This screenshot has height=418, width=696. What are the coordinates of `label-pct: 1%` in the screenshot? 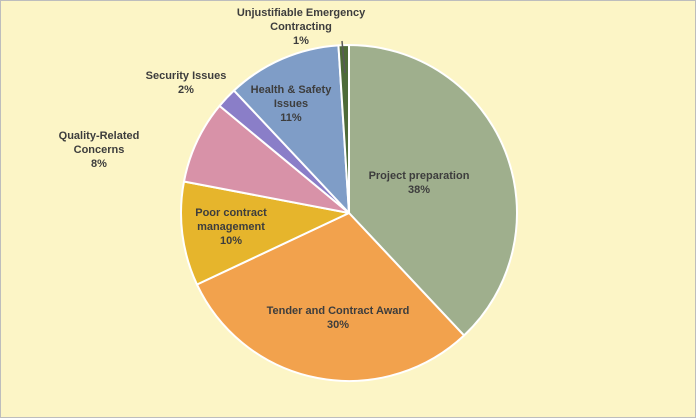 It's located at (301, 41).